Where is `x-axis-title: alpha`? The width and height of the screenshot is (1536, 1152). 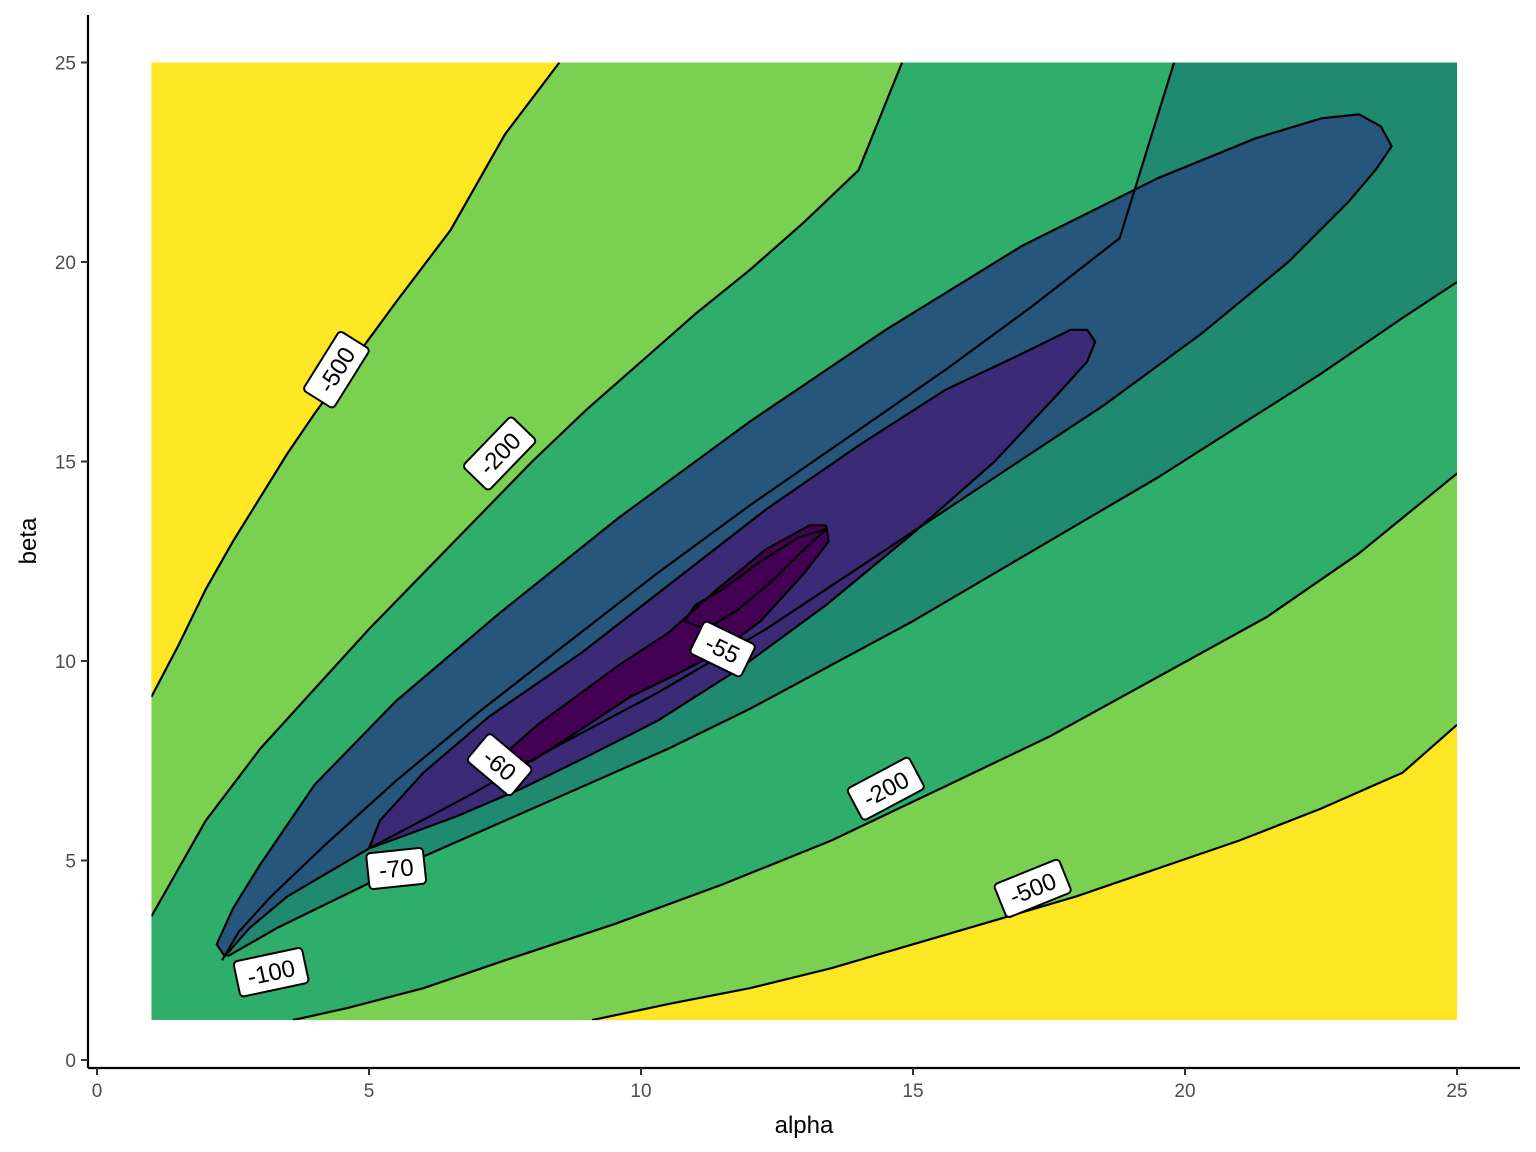
x-axis-title: alpha is located at coordinates (804, 1125).